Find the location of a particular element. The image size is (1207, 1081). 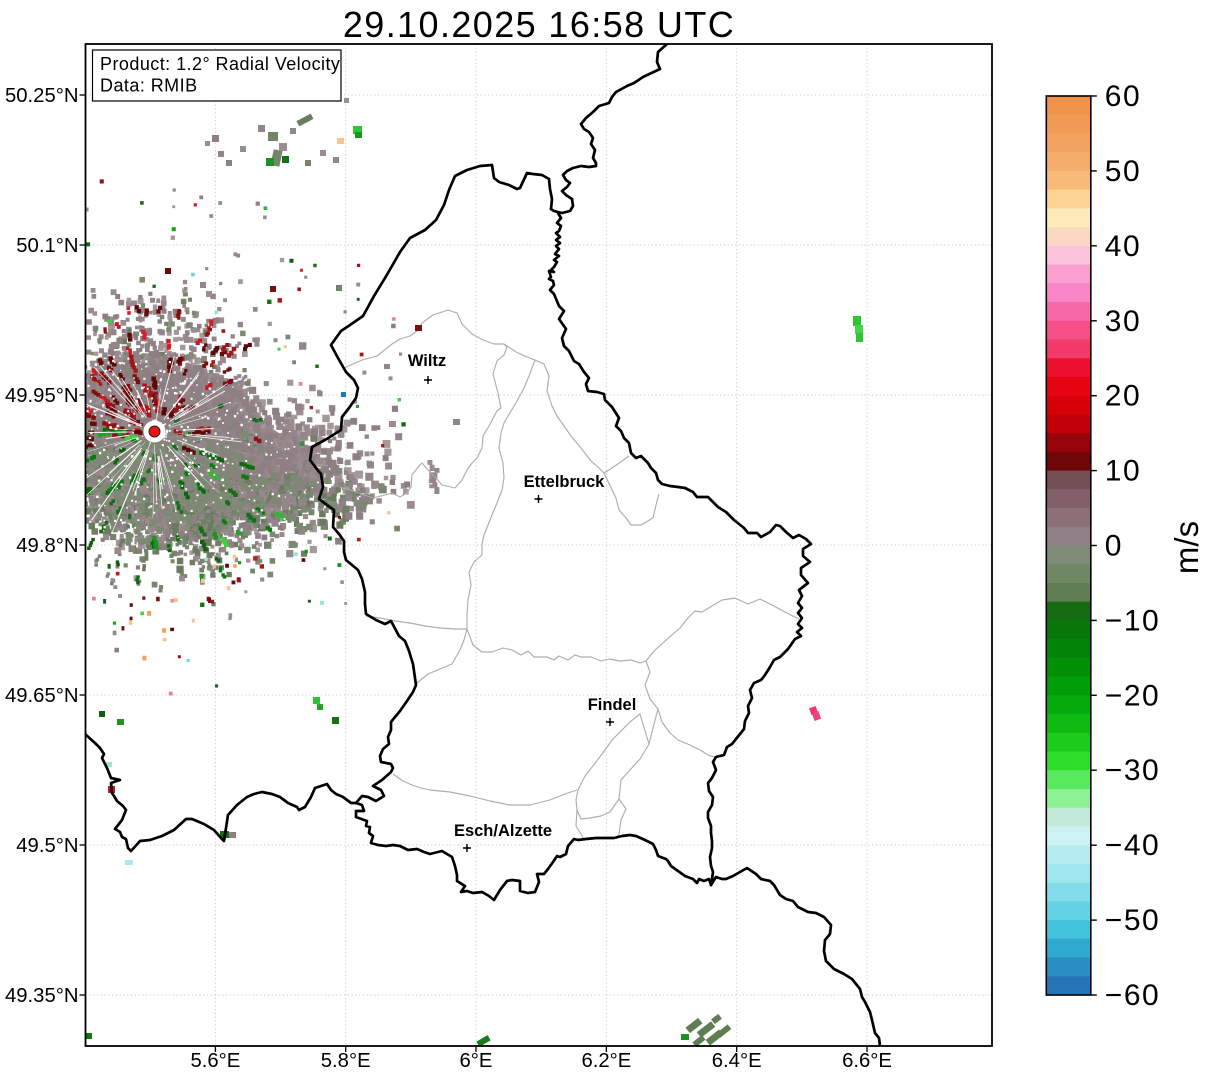

svg-text: Wiltz is located at coordinates (427, 361).